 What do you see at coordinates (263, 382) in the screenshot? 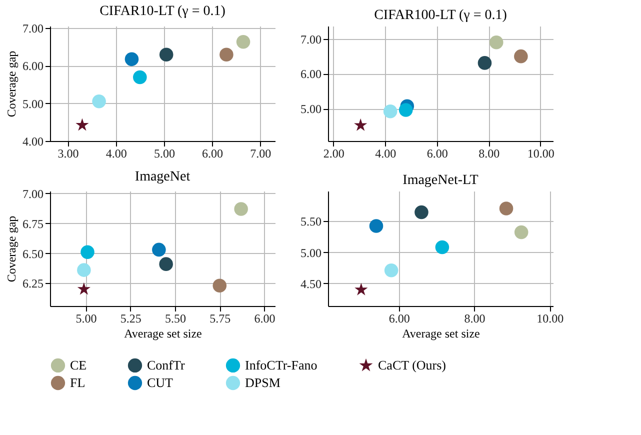
I see `legend-label: DPSM` at bounding box center [263, 382].